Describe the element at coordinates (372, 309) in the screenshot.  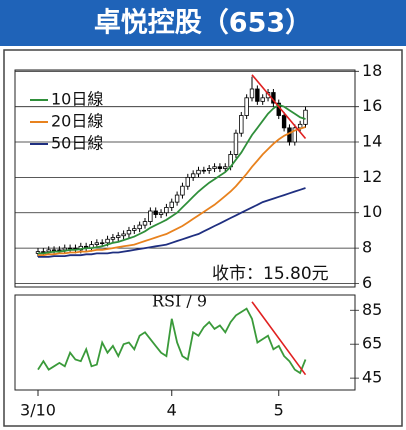
I see `y-tick-label: 85` at that location.